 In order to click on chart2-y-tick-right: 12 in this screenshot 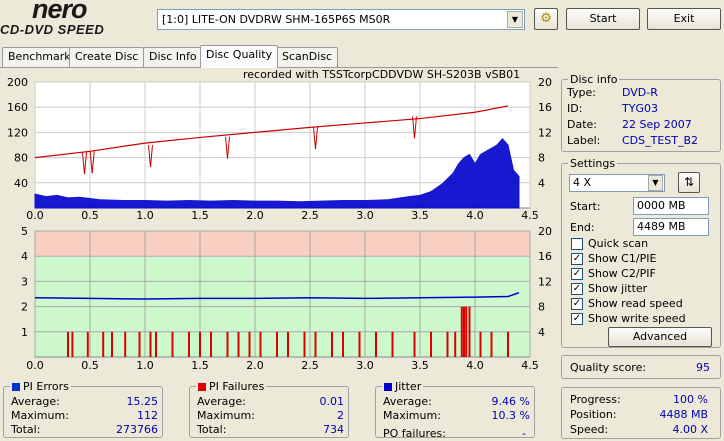, I will do `click(545, 281)`.